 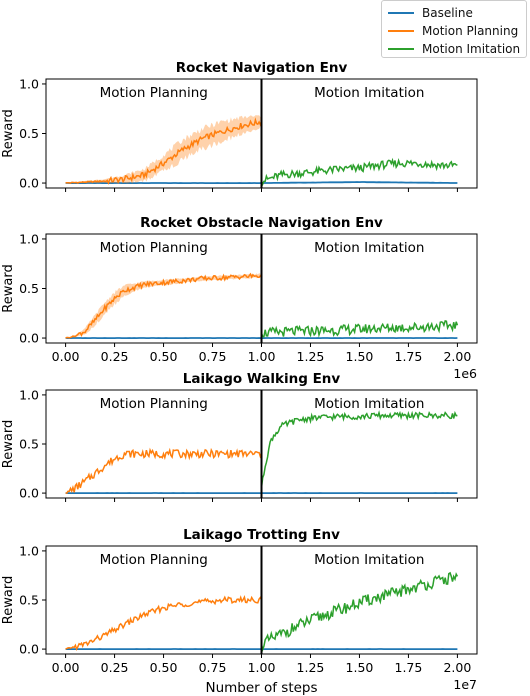 I want to click on legend-entry-motion-planning: Motion Planning, so click(x=453, y=31).